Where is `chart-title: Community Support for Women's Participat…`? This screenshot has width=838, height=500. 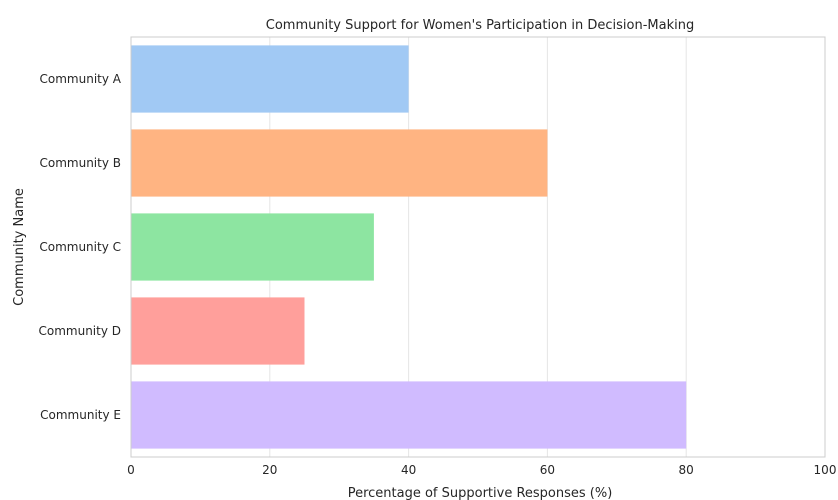 chart-title: Community Support for Women's Participat… is located at coordinates (480, 25).